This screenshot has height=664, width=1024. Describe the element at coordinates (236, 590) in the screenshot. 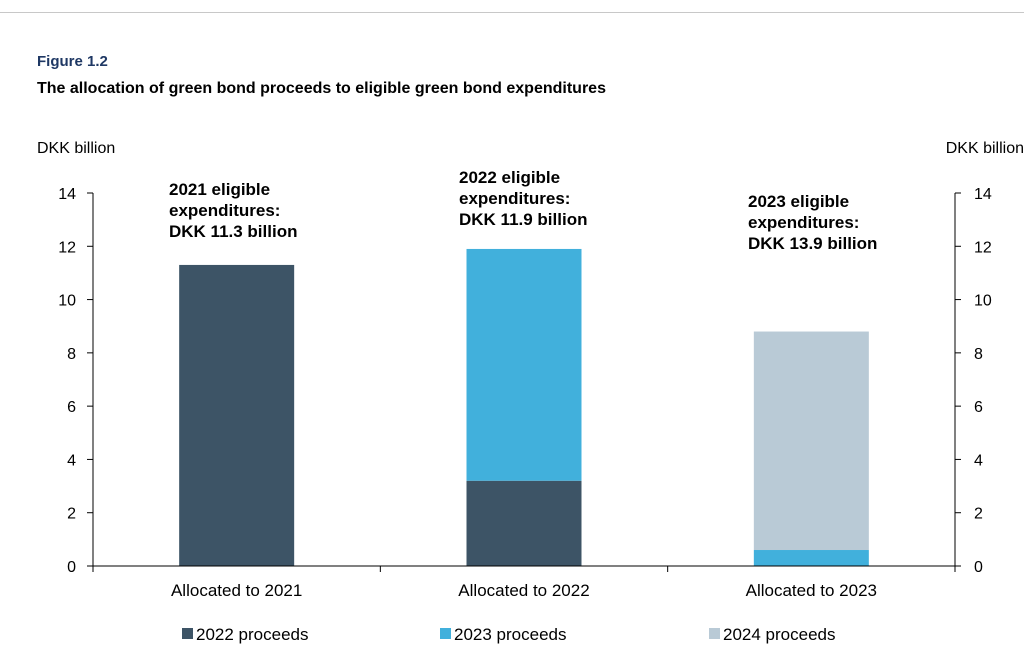

I see `category-label: Allocated to 2021` at that location.